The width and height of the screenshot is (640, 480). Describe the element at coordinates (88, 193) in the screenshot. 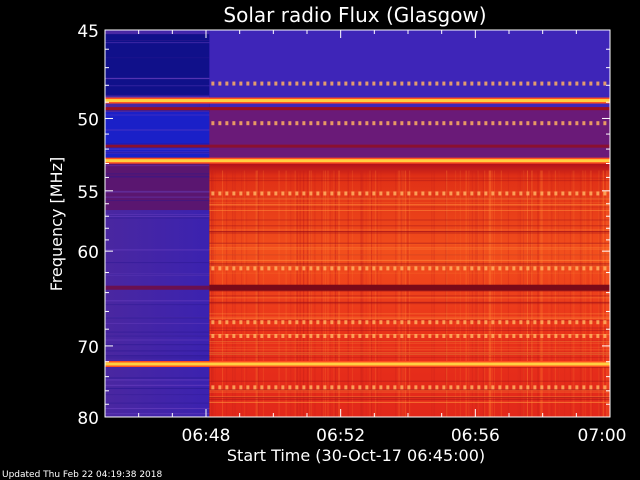

I see `y-tick-label: 55` at that location.